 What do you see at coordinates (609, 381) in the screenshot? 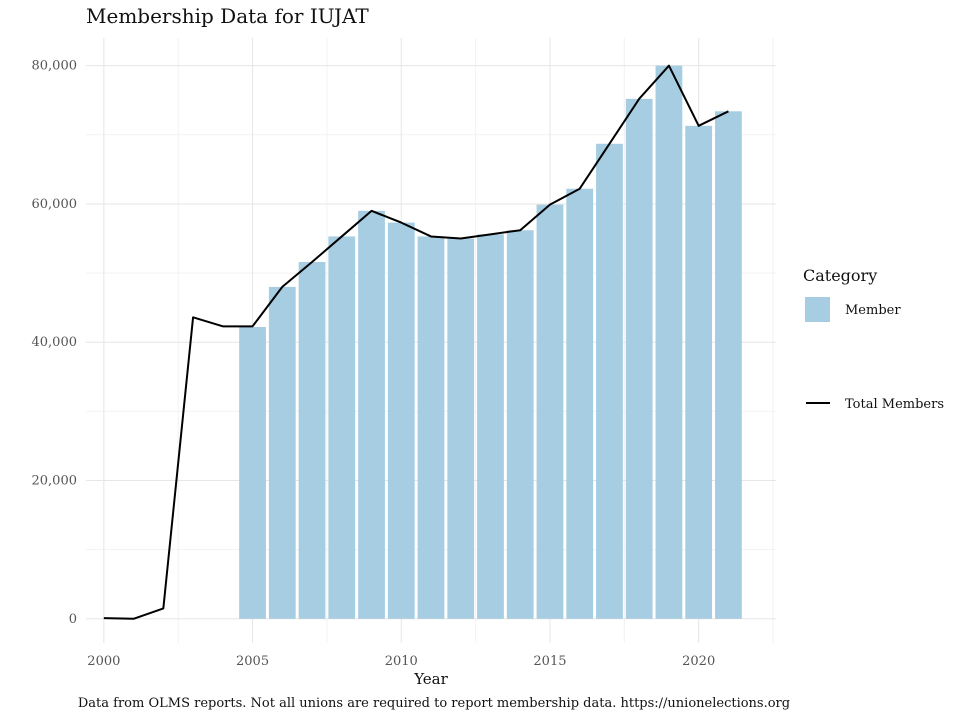
I see `bar-member-2017` at bounding box center [609, 381].